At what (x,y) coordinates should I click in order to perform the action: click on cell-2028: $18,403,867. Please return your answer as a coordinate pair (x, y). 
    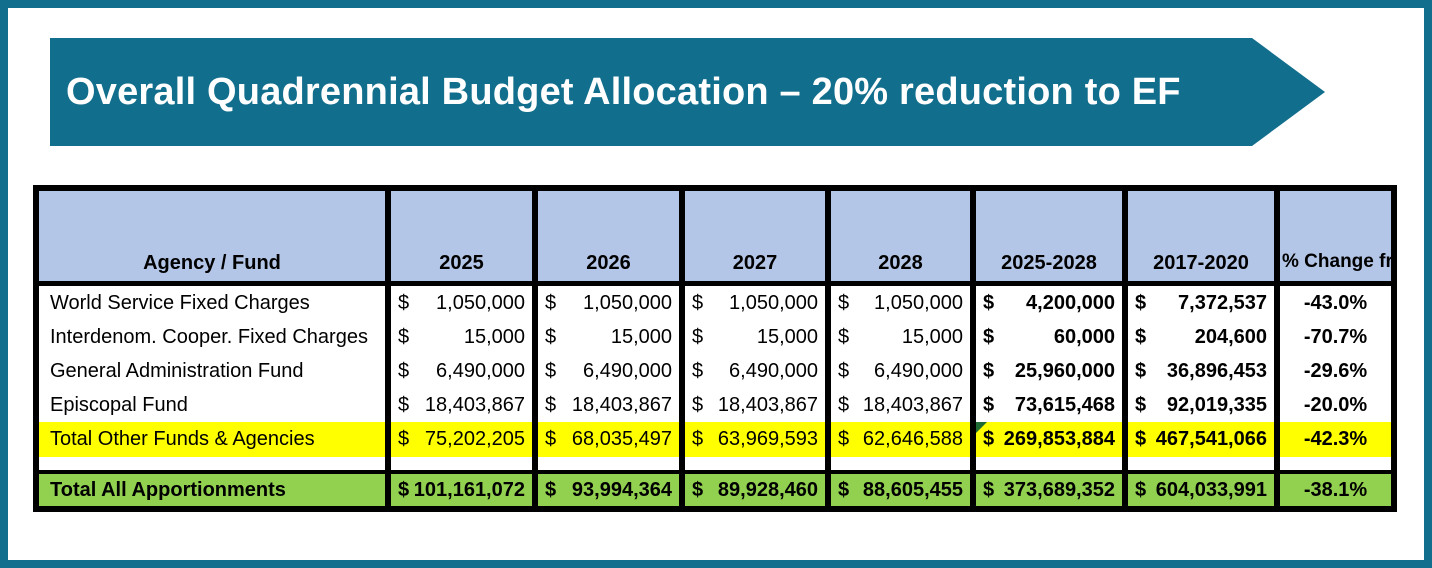
    Looking at the image, I should click on (900, 405).